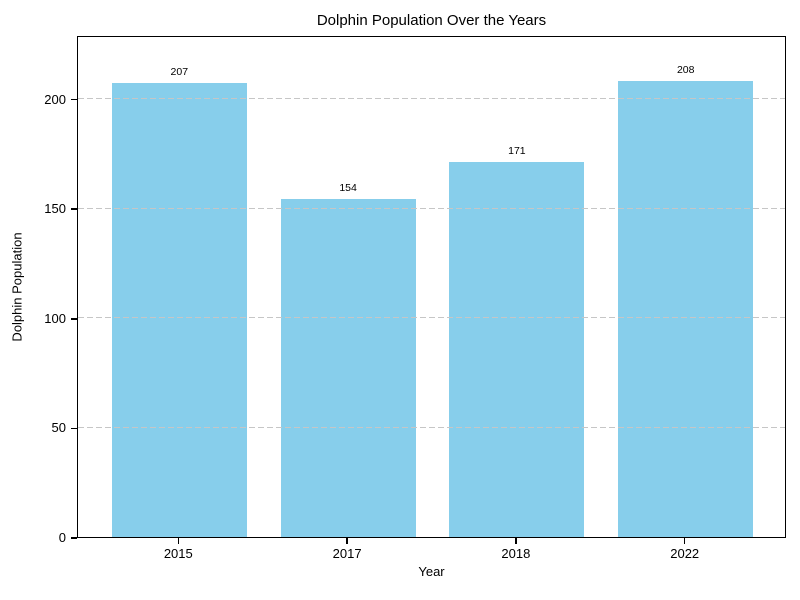 The image size is (800, 600). What do you see at coordinates (347, 553) in the screenshot?
I see `x-tick-label: 2017` at bounding box center [347, 553].